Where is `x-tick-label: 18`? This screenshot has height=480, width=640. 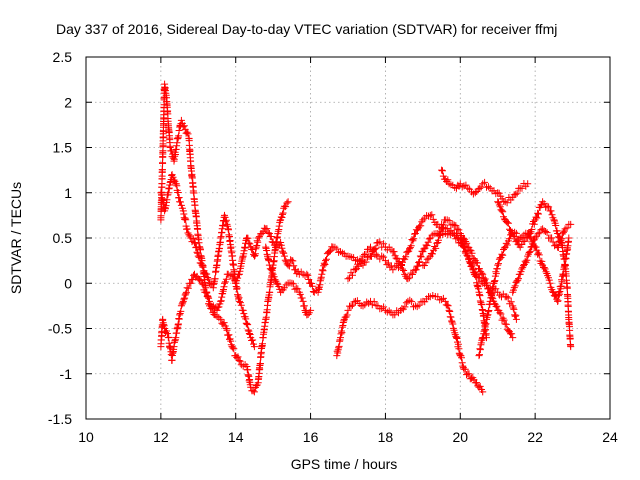
x-tick-label: 18 is located at coordinates (386, 437).